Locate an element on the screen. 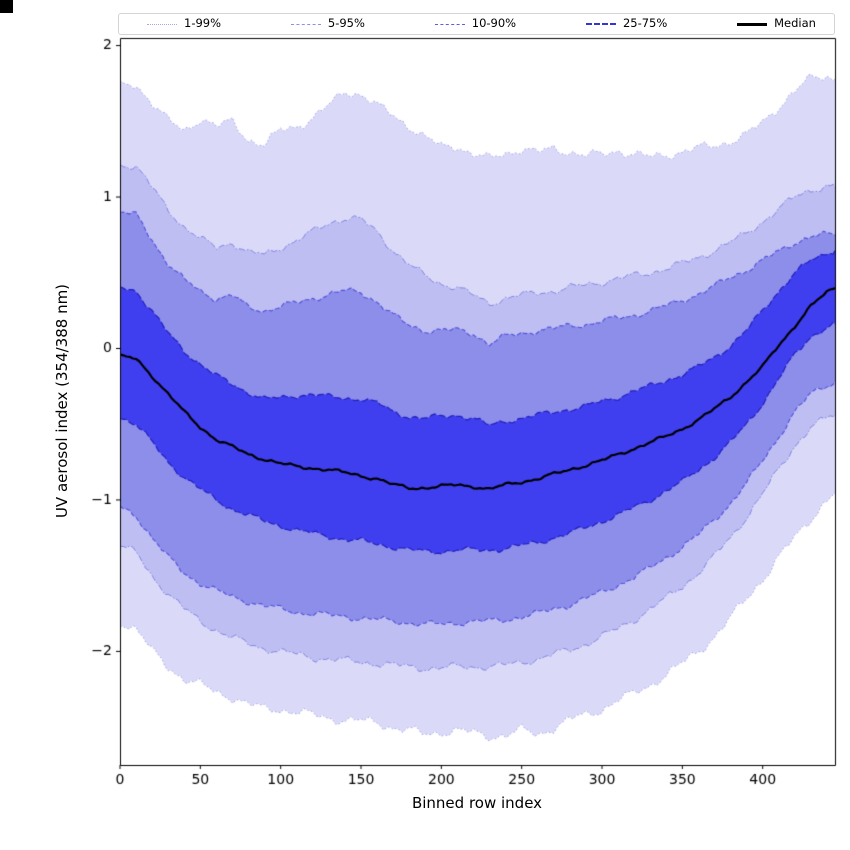 Image resolution: width=850 pixels, height=850 pixels. legend-item-25-75-: 25-75% is located at coordinates (626, 23).